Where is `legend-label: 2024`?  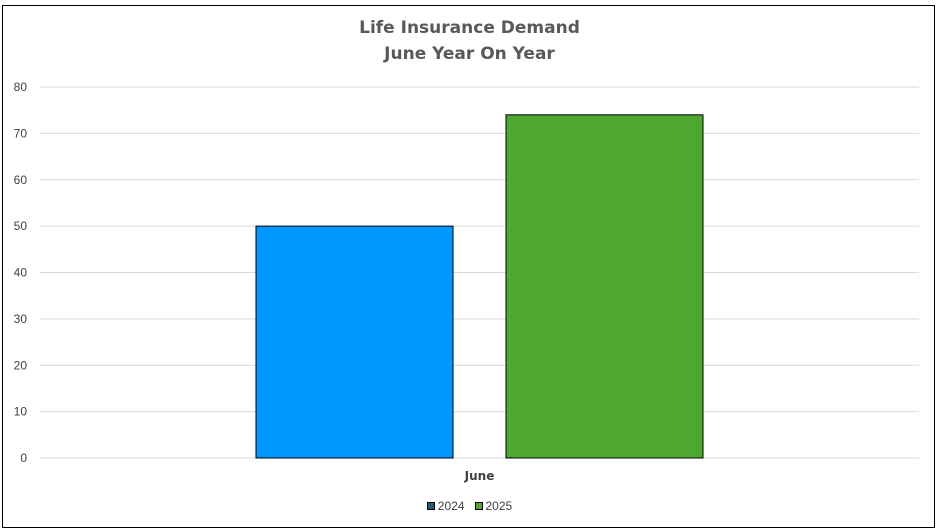
legend-label: 2024 is located at coordinates (451, 506).